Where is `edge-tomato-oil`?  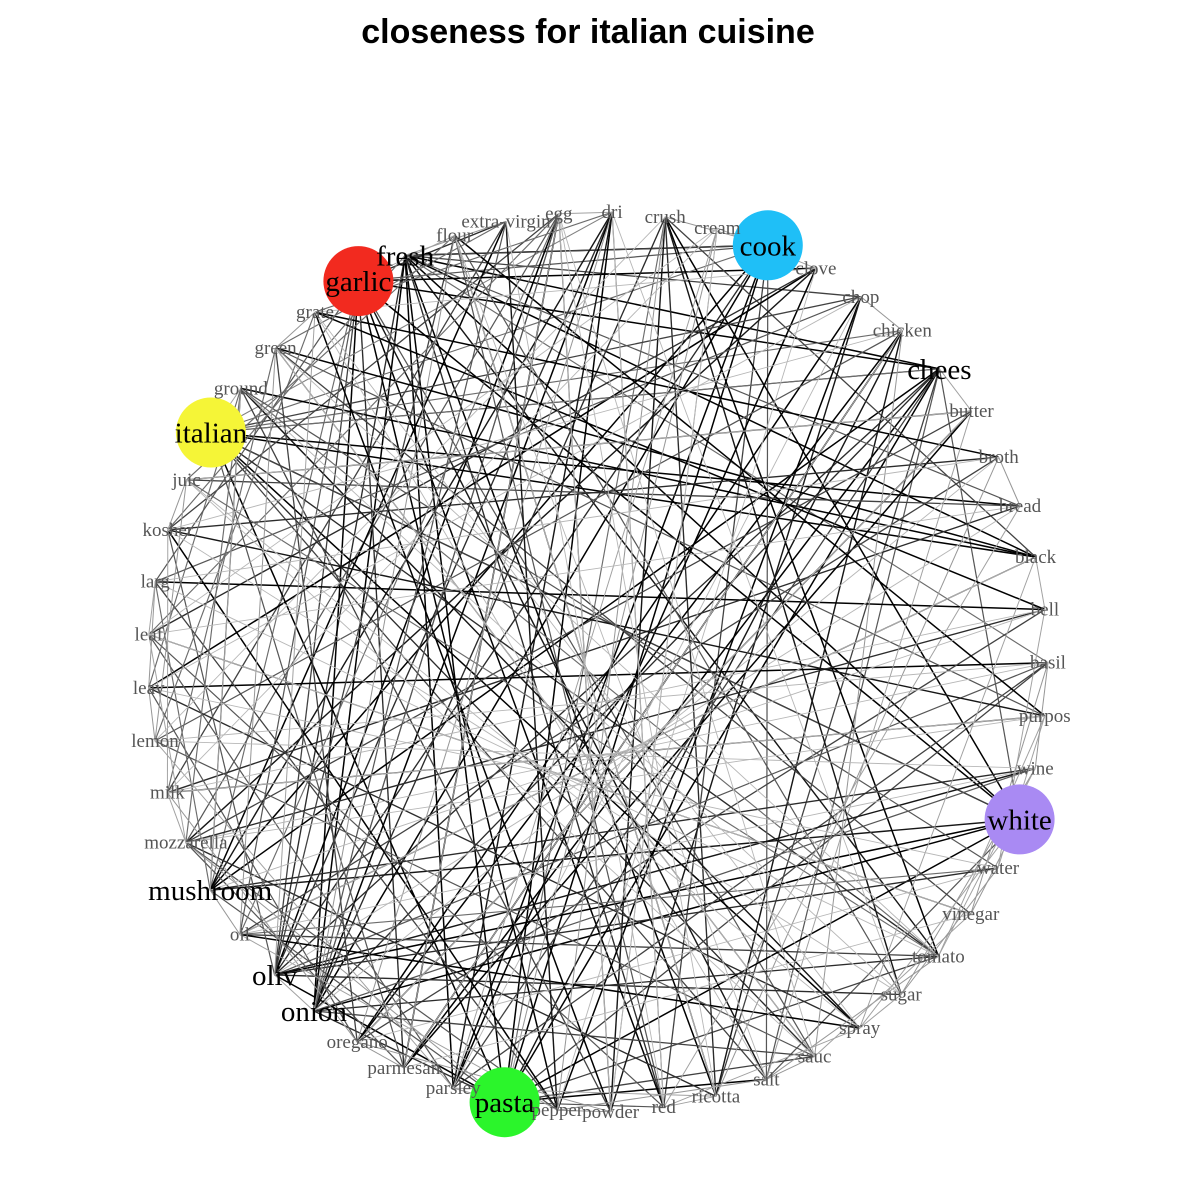
edge-tomato-oil is located at coordinates (589, 945).